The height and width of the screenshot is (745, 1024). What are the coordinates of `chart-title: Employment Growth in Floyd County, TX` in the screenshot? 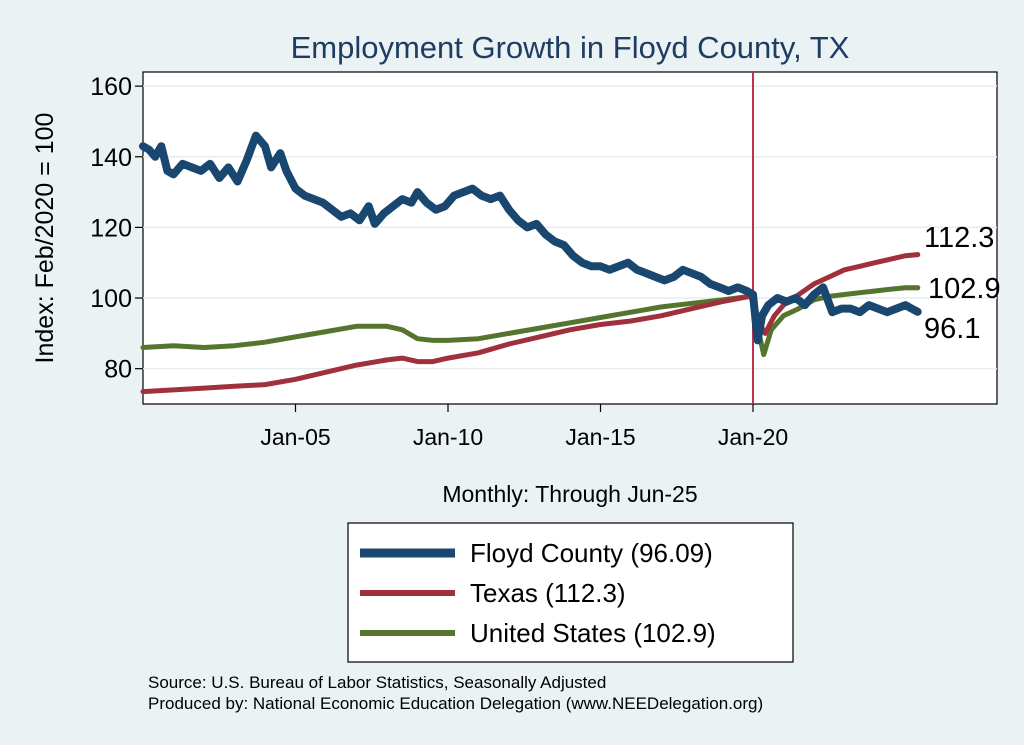 It's located at (570, 47).